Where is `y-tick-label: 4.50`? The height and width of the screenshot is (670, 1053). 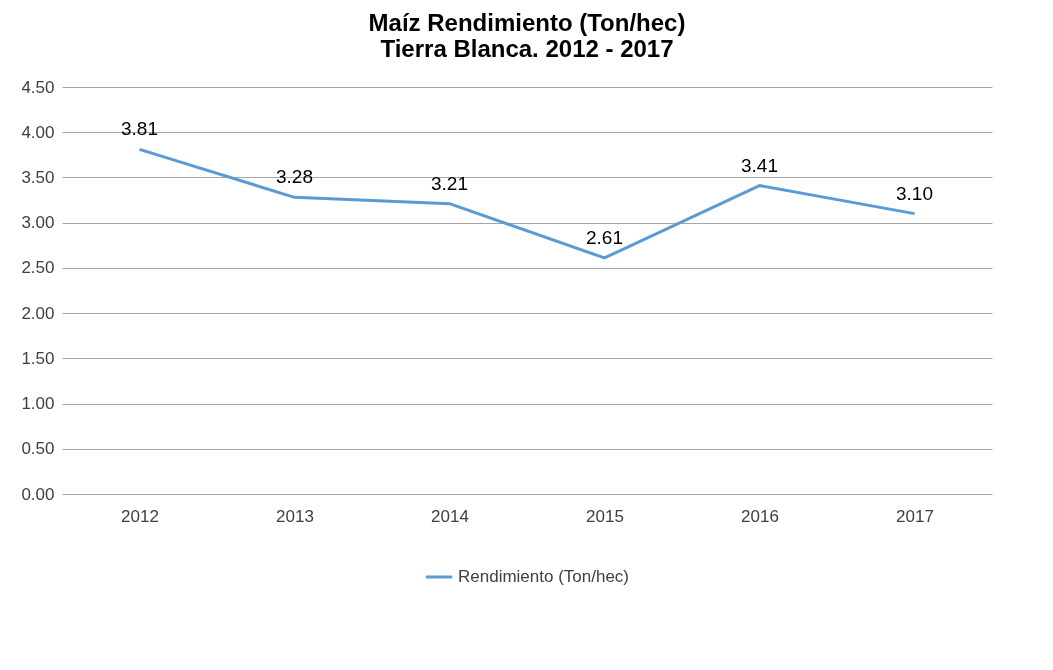 y-tick-label: 4.50 is located at coordinates (38, 87).